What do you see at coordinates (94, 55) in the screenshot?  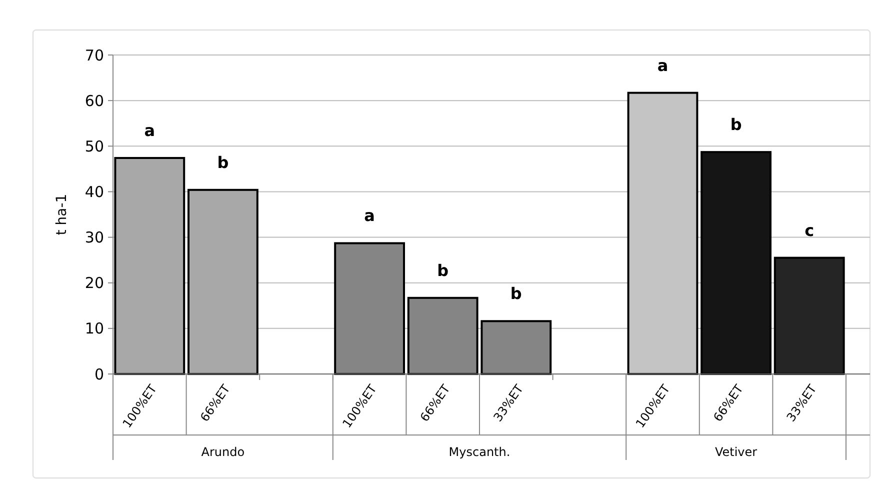 I see `y-tick-label: 70` at bounding box center [94, 55].